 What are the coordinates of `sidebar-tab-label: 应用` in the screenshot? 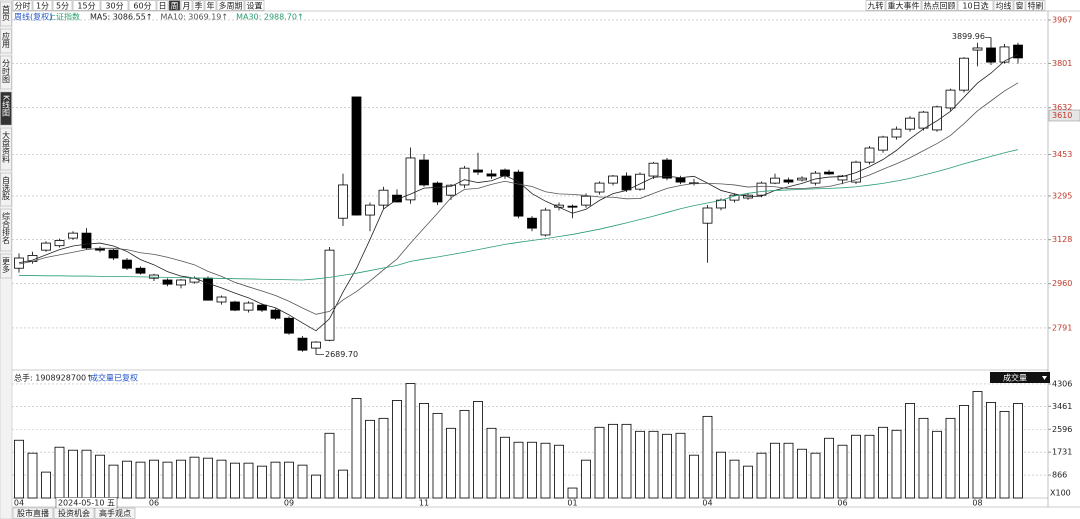 It's located at (6, 40).